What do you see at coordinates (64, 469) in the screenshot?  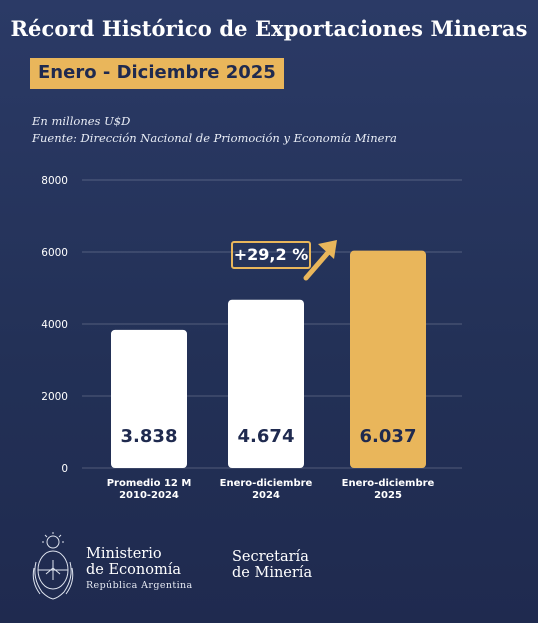 I see `y-tick-label: 0` at bounding box center [64, 469].